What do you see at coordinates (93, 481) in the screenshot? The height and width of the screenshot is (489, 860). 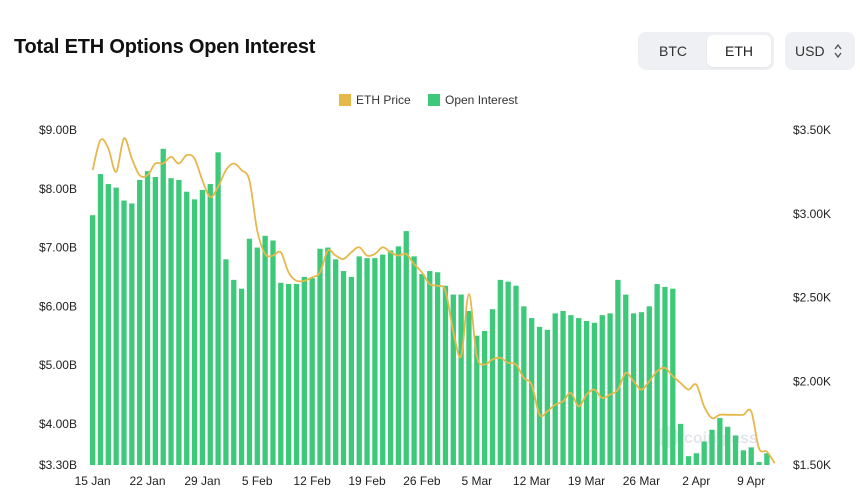 I see `x-tick-label: 15 Jan` at bounding box center [93, 481].